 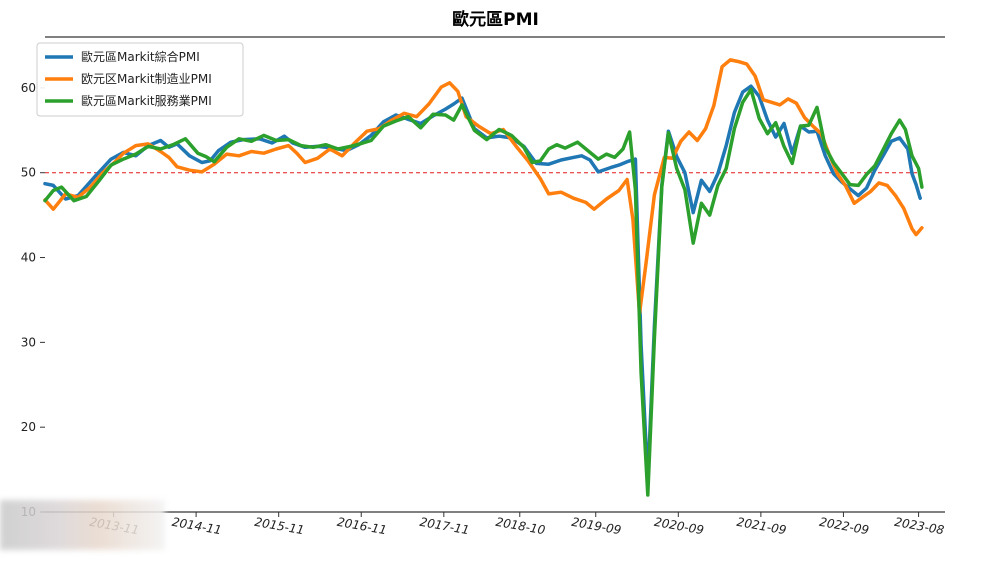 What do you see at coordinates (597, 526) in the screenshot?
I see `x-tick-label: 2019-09` at bounding box center [597, 526].